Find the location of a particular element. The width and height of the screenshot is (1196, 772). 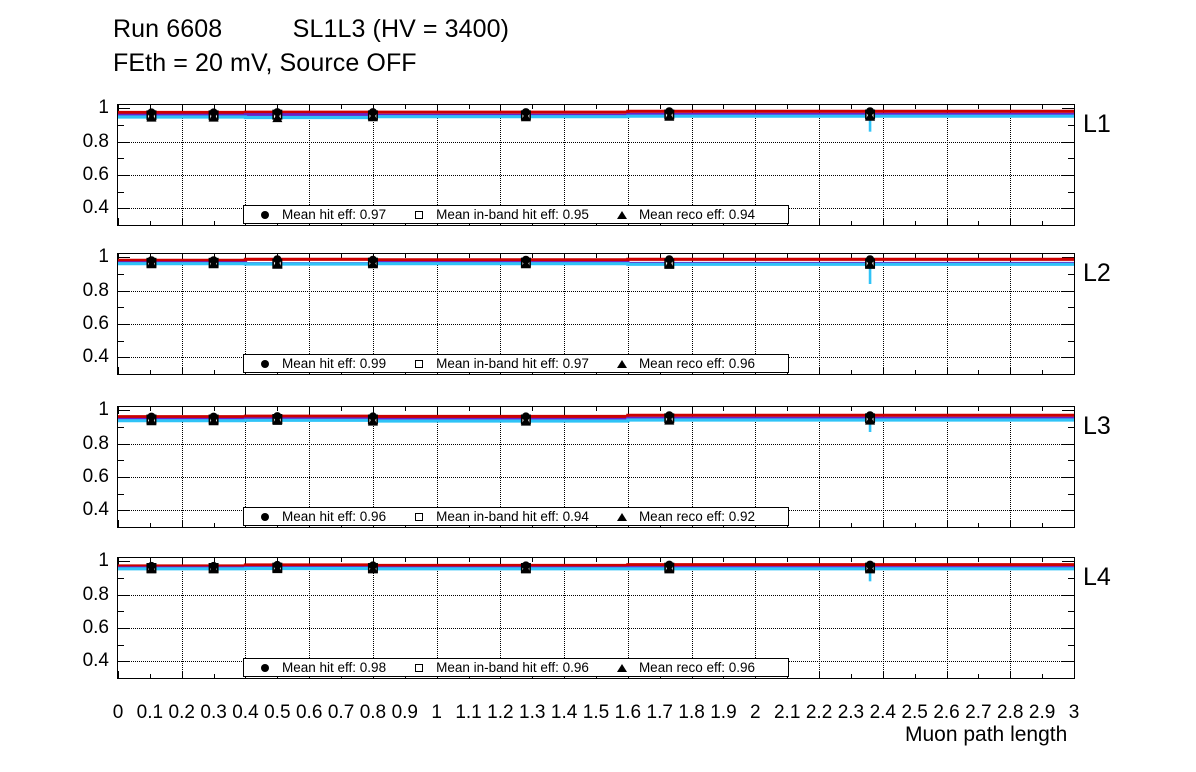

x-tick-label: 0.9 is located at coordinates (405, 712).